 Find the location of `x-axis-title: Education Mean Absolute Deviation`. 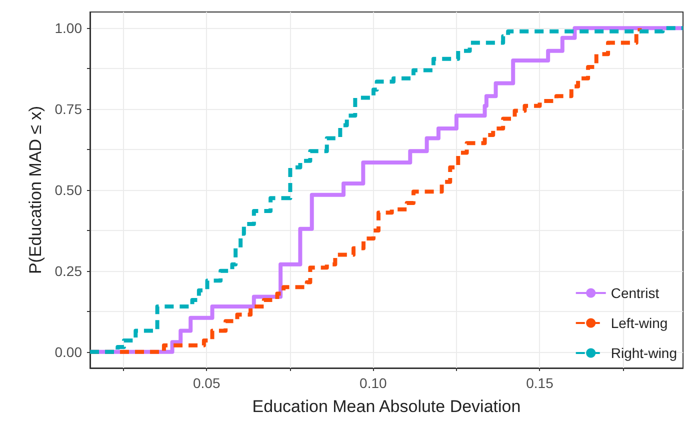

x-axis-title: Education Mean Absolute Deviation is located at coordinates (386, 406).